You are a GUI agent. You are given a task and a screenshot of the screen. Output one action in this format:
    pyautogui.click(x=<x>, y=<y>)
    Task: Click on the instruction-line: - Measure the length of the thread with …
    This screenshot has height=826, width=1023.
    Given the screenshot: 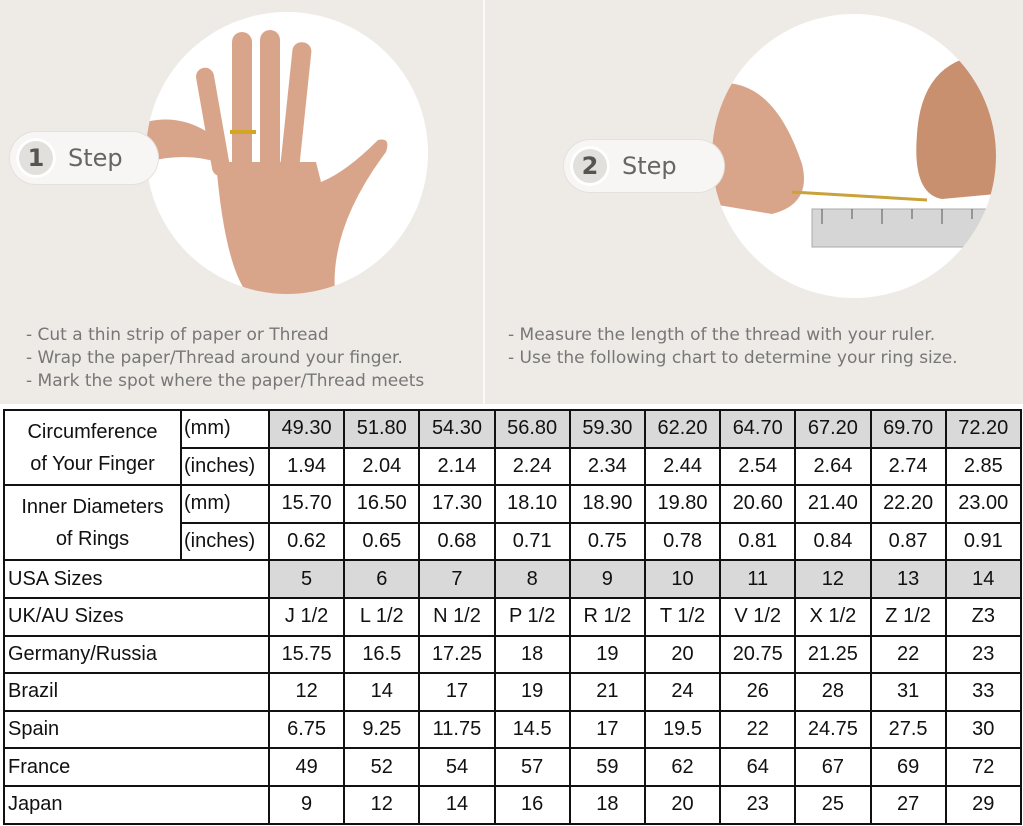 What is the action you would take?
    pyautogui.click(x=722, y=335)
    